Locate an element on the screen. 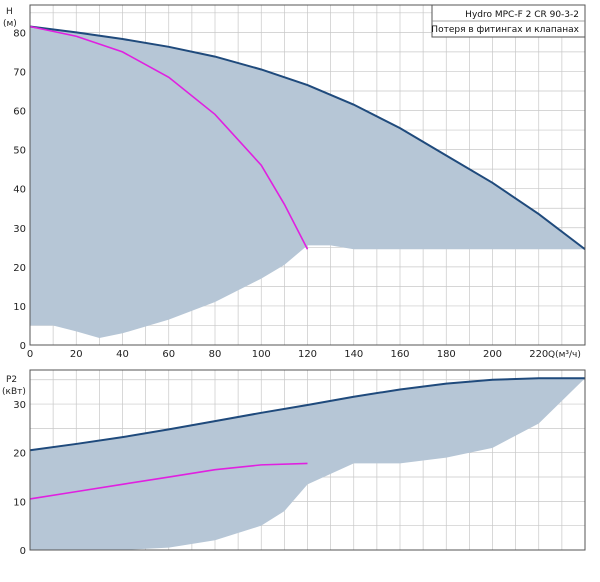 The height and width of the screenshot is (582, 600). y-tick-label: 60 is located at coordinates (19, 112).